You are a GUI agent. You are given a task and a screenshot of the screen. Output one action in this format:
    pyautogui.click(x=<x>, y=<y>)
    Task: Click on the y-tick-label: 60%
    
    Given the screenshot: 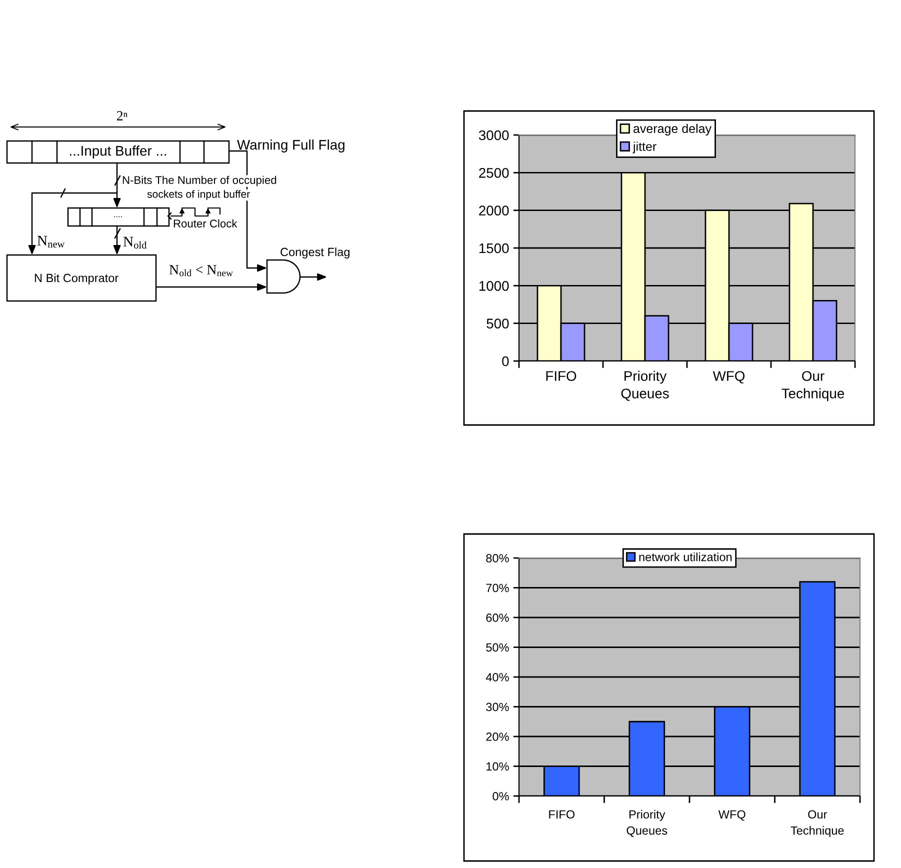 What is the action you would take?
    pyautogui.click(x=497, y=618)
    